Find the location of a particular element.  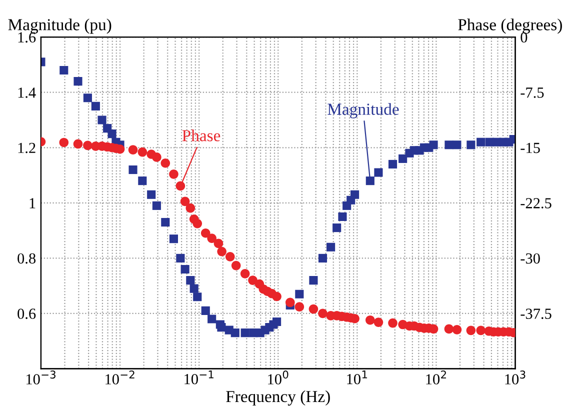

x-tick-label: 10$^{1}$ is located at coordinates (357, 377).